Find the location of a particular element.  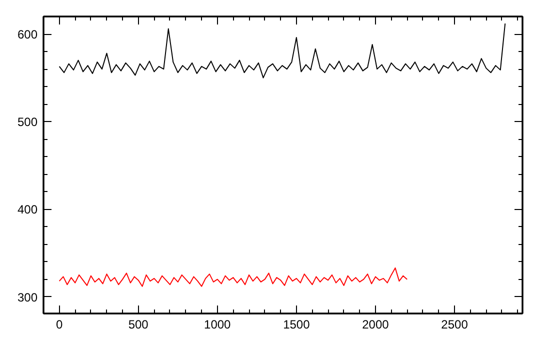

y-tick-label: 400 is located at coordinates (27, 209).